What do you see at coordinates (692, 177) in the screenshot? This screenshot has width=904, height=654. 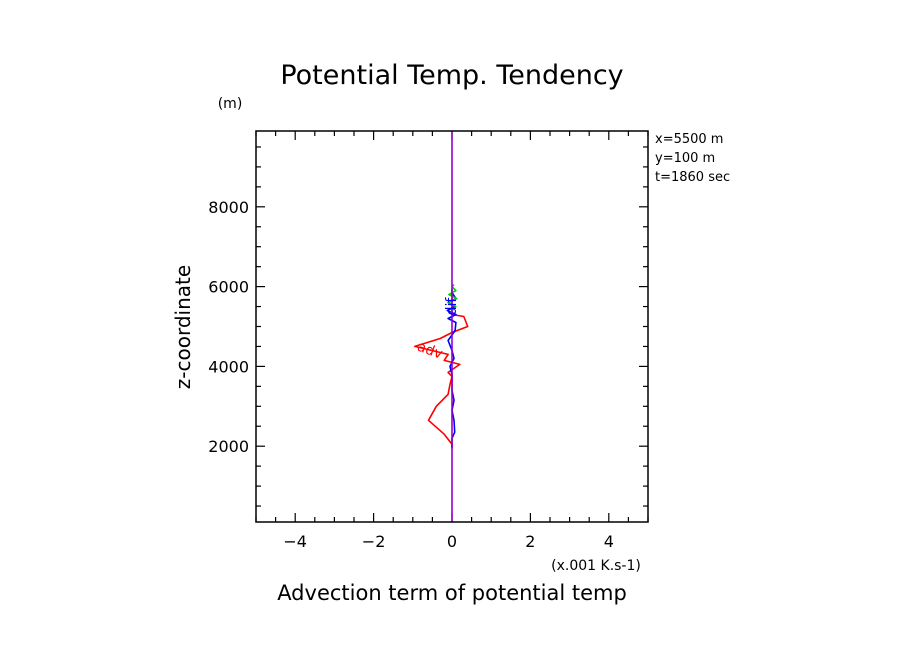 I see `info-t: t=1860 sec` at bounding box center [692, 177].